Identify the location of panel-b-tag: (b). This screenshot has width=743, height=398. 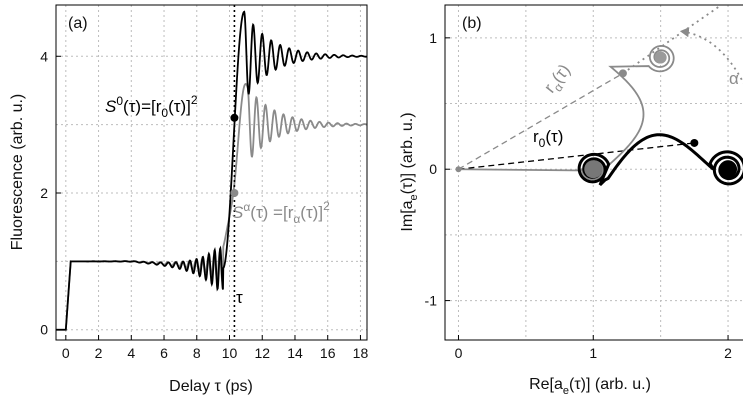
(472, 23).